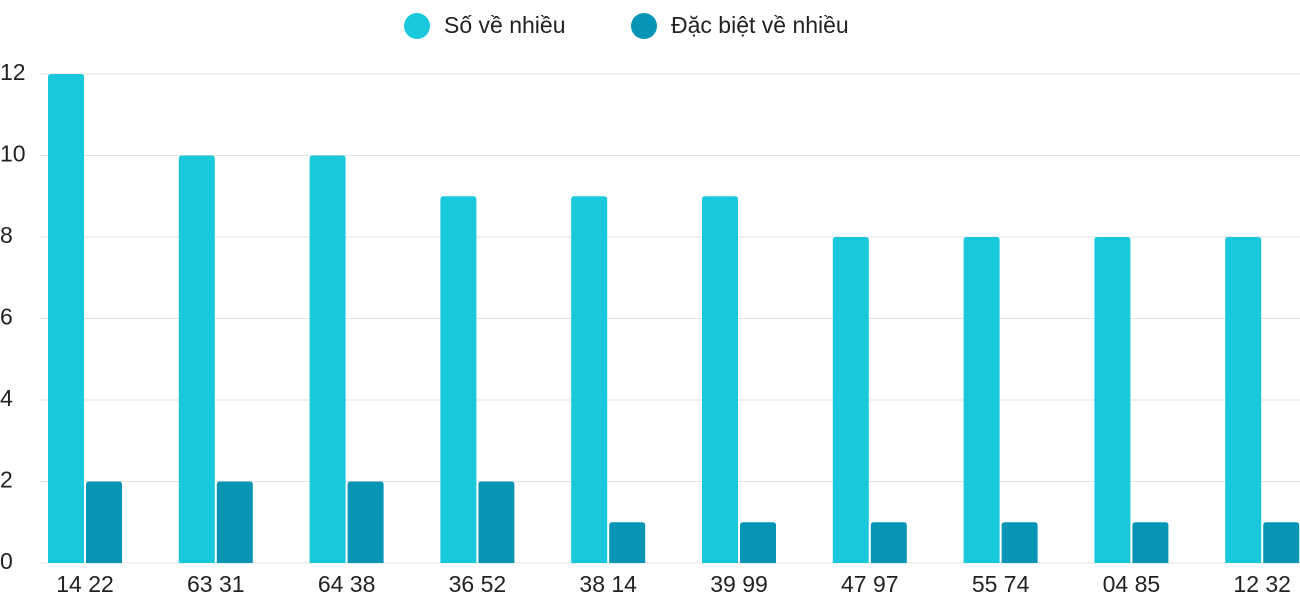 This screenshot has height=600, width=1300. What do you see at coordinates (6, 317) in the screenshot?
I see `y-tick-label: 6` at bounding box center [6, 317].